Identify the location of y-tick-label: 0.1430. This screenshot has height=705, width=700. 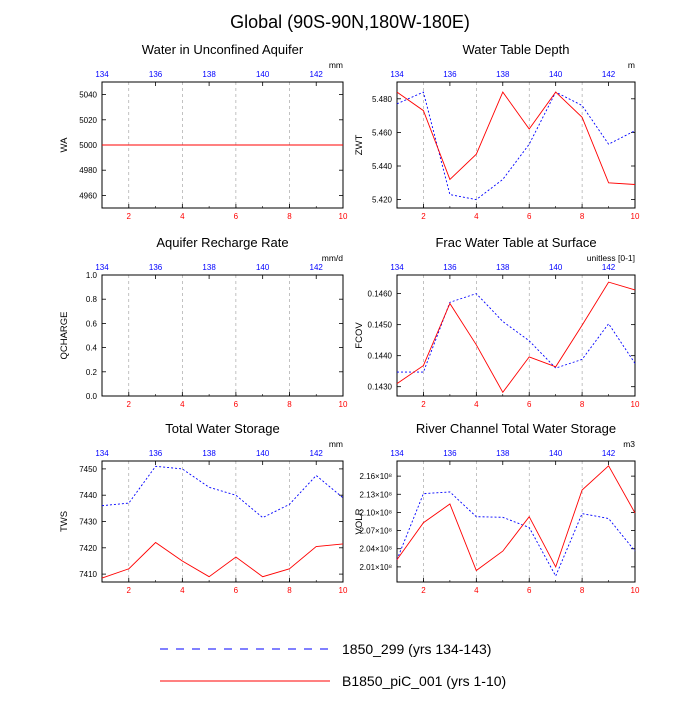
(380, 387).